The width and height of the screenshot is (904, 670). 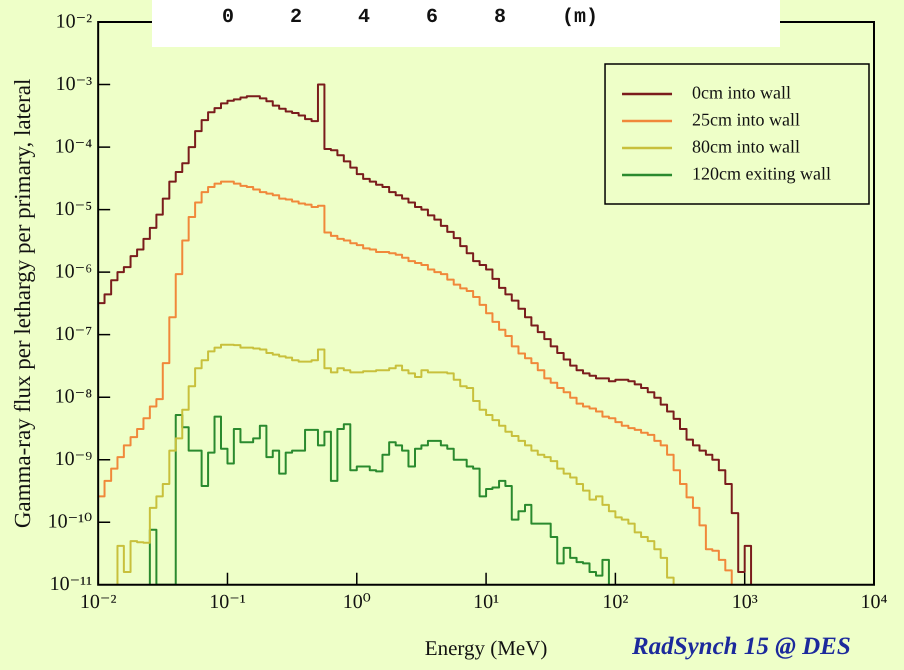 What do you see at coordinates (22, 303) in the screenshot?
I see `y-axis-title: Gamma-ray flux per lethargy per primary, lateral` at bounding box center [22, 303].